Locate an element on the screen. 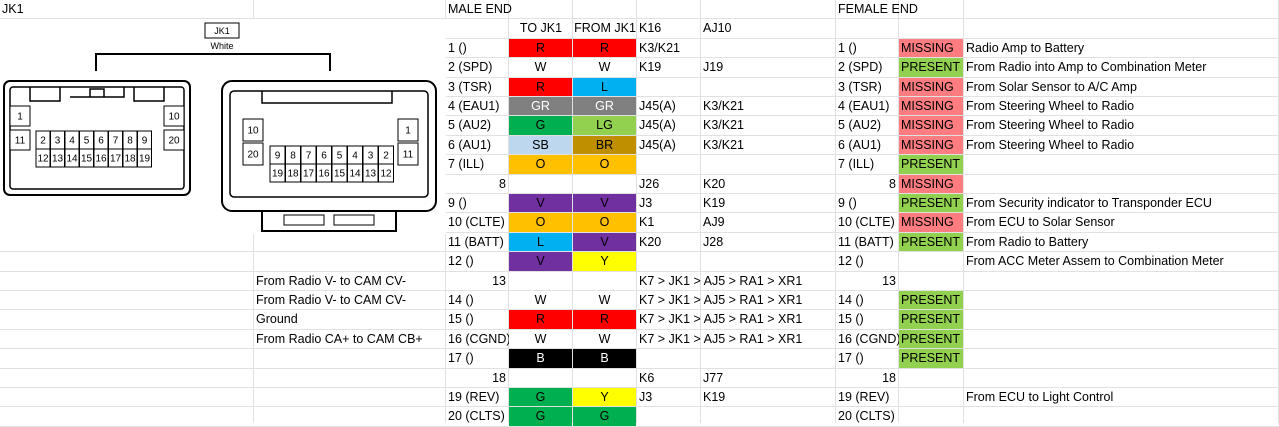 This screenshot has height=427, width=1279. connector-pin-label: 17 is located at coordinates (309, 174).